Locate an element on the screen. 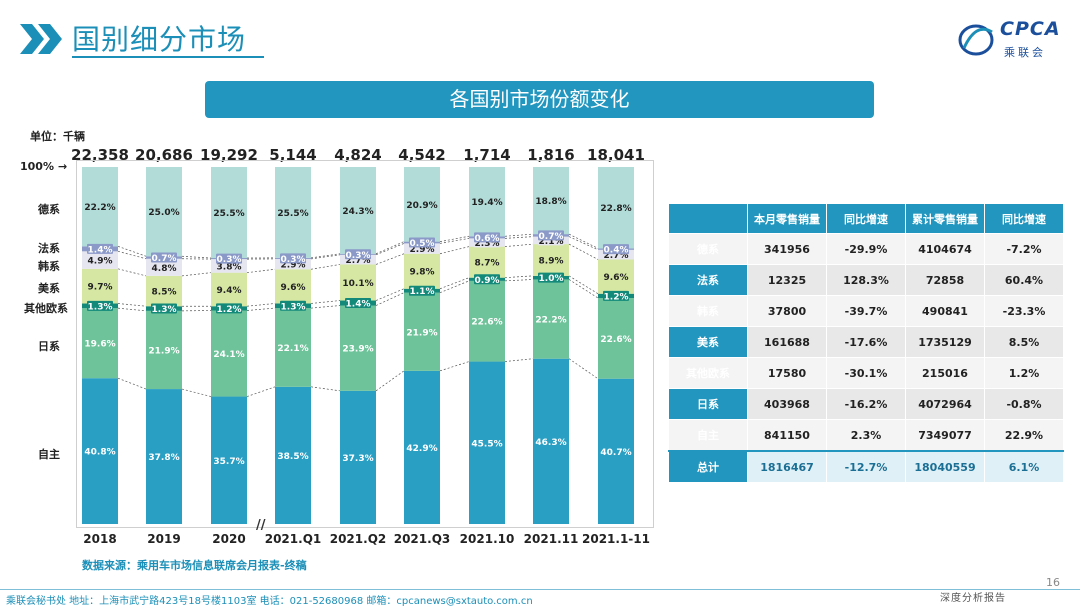  table-cell: -7.2% is located at coordinates (1024, 249).